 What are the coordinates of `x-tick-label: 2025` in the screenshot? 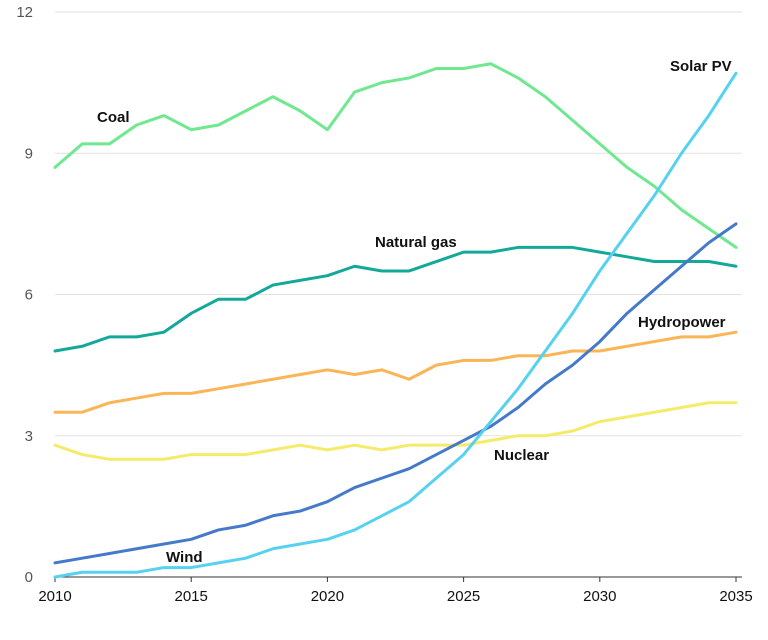 It's located at (463, 596).